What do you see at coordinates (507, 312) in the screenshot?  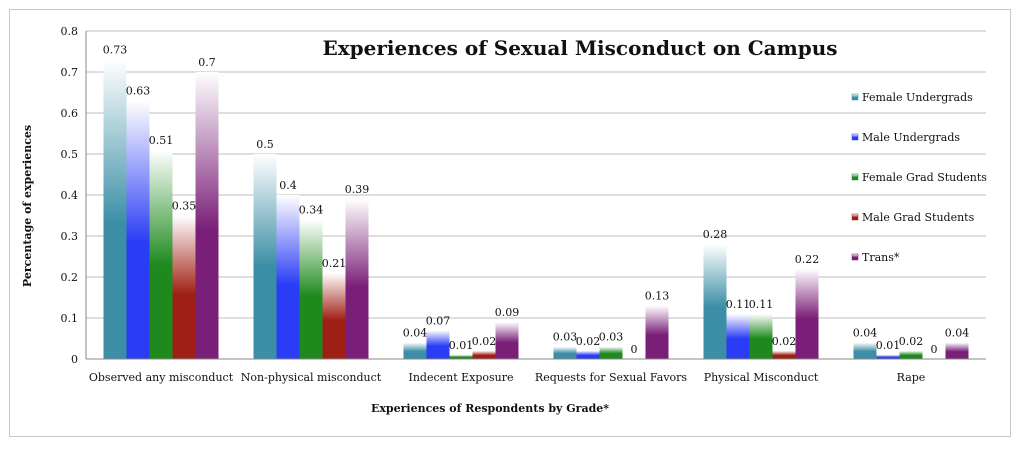 I see `data-label: 0.09` at bounding box center [507, 312].